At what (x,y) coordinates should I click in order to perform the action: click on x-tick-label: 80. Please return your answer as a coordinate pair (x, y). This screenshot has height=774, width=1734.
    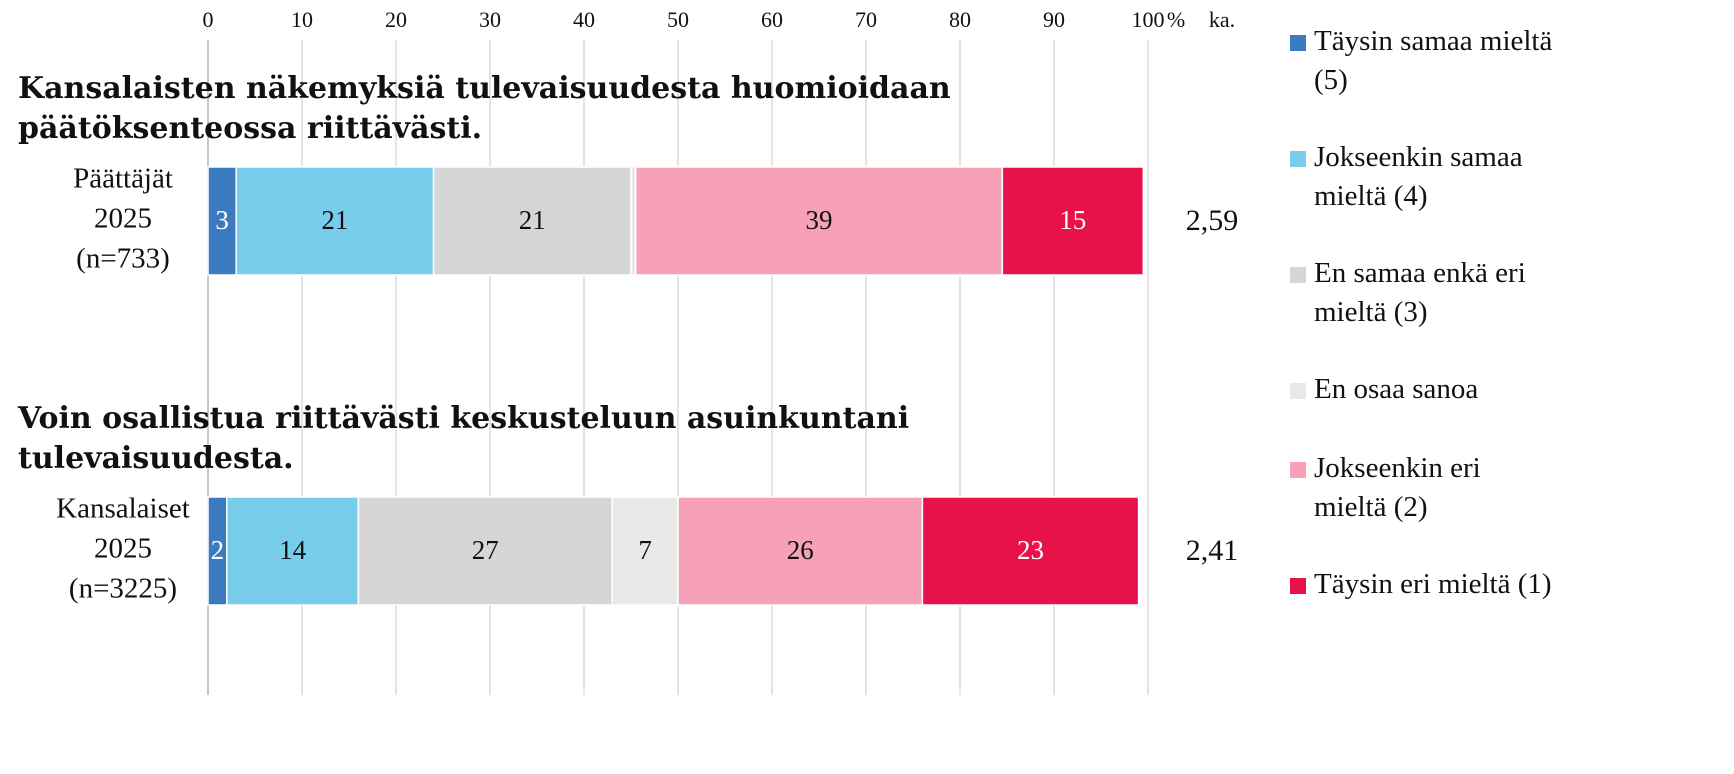
    Looking at the image, I should click on (960, 19).